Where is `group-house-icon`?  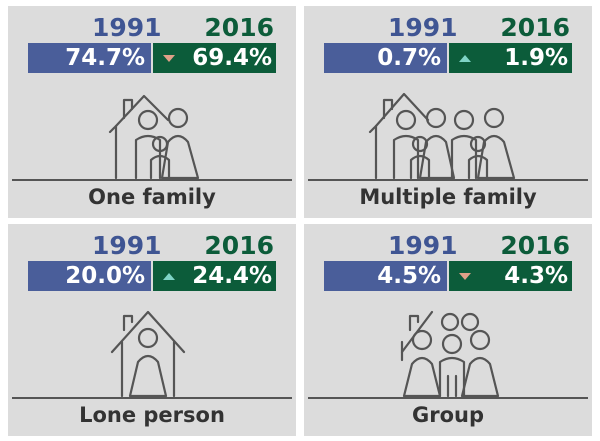 group-house-icon is located at coordinates (450, 354).